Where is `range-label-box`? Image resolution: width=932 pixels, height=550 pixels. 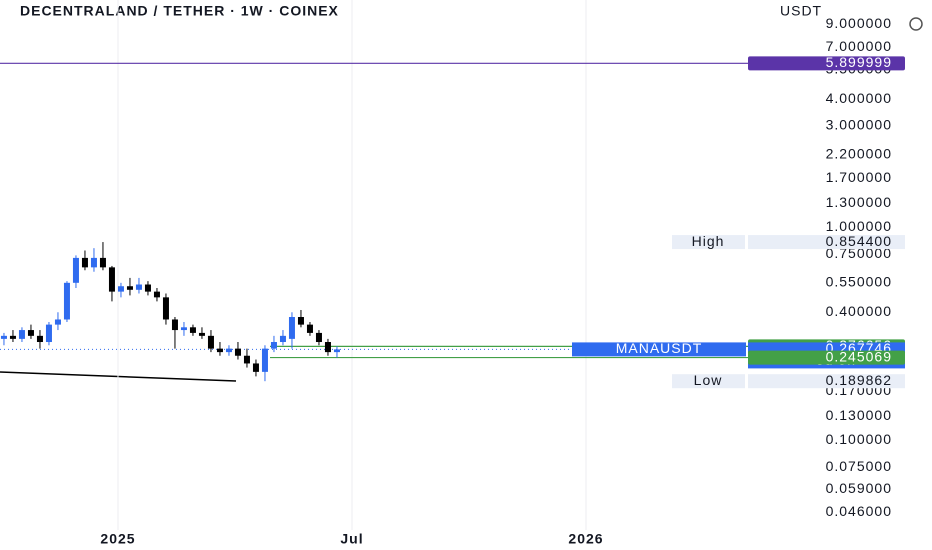
range-label-box is located at coordinates (826, 357).